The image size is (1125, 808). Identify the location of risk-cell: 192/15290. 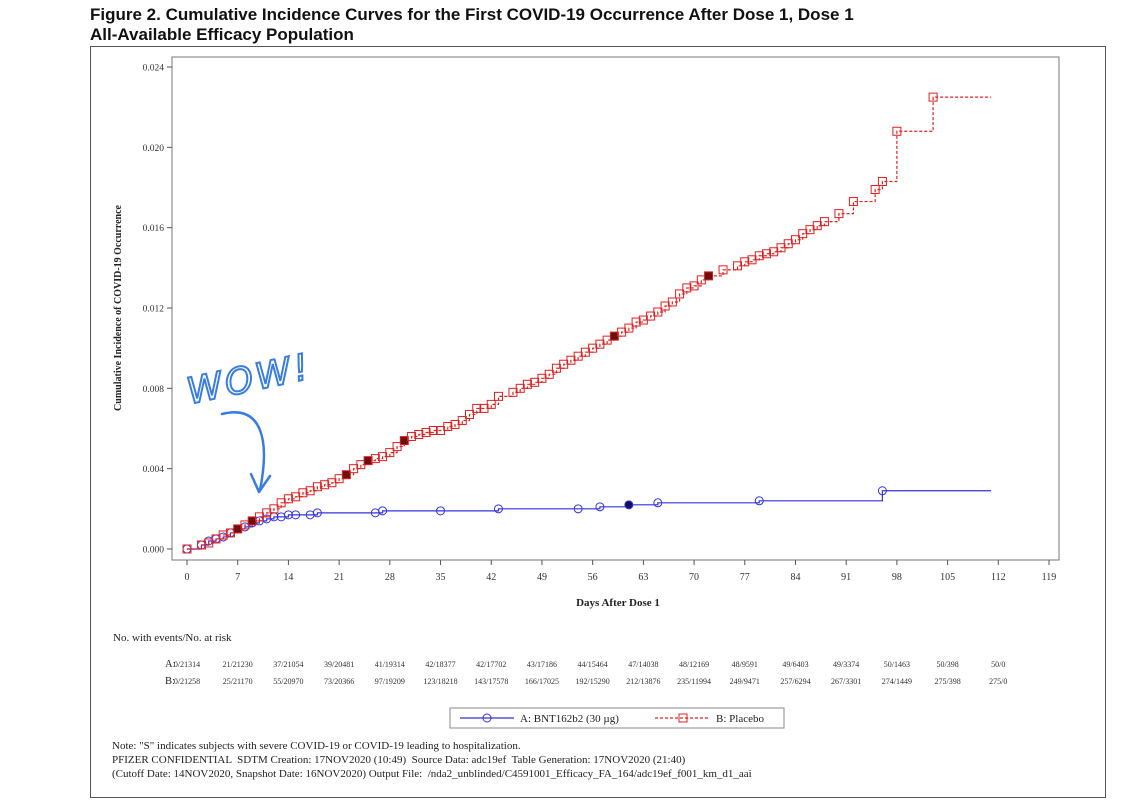
(593, 681).